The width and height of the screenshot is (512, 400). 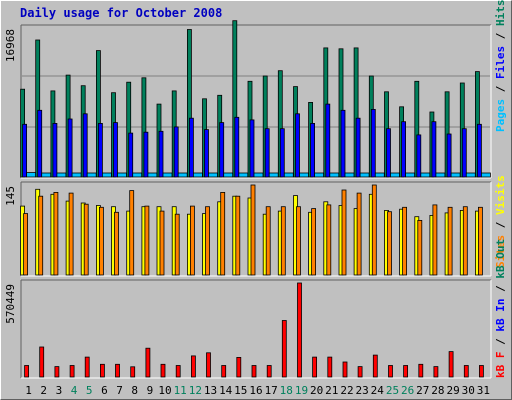 What do you see at coordinates (422, 390) in the screenshot?
I see `day-label-27: 27` at bounding box center [422, 390].